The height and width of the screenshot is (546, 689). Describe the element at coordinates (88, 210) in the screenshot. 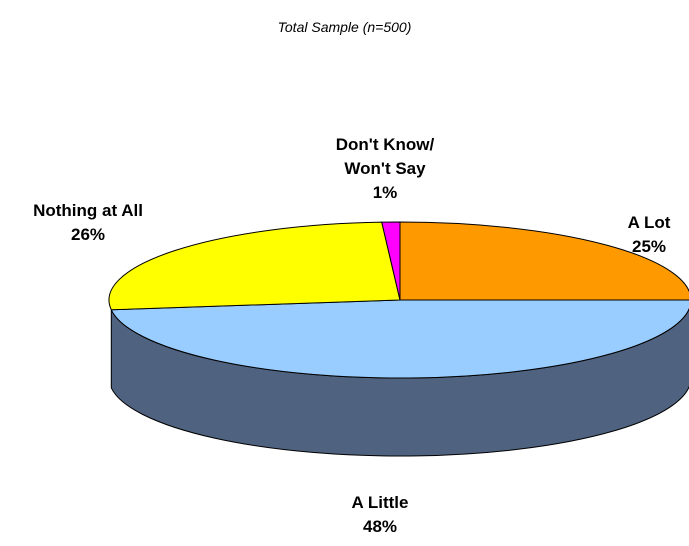

I see `label-nothing-at-all-name: Nothing at All` at that location.